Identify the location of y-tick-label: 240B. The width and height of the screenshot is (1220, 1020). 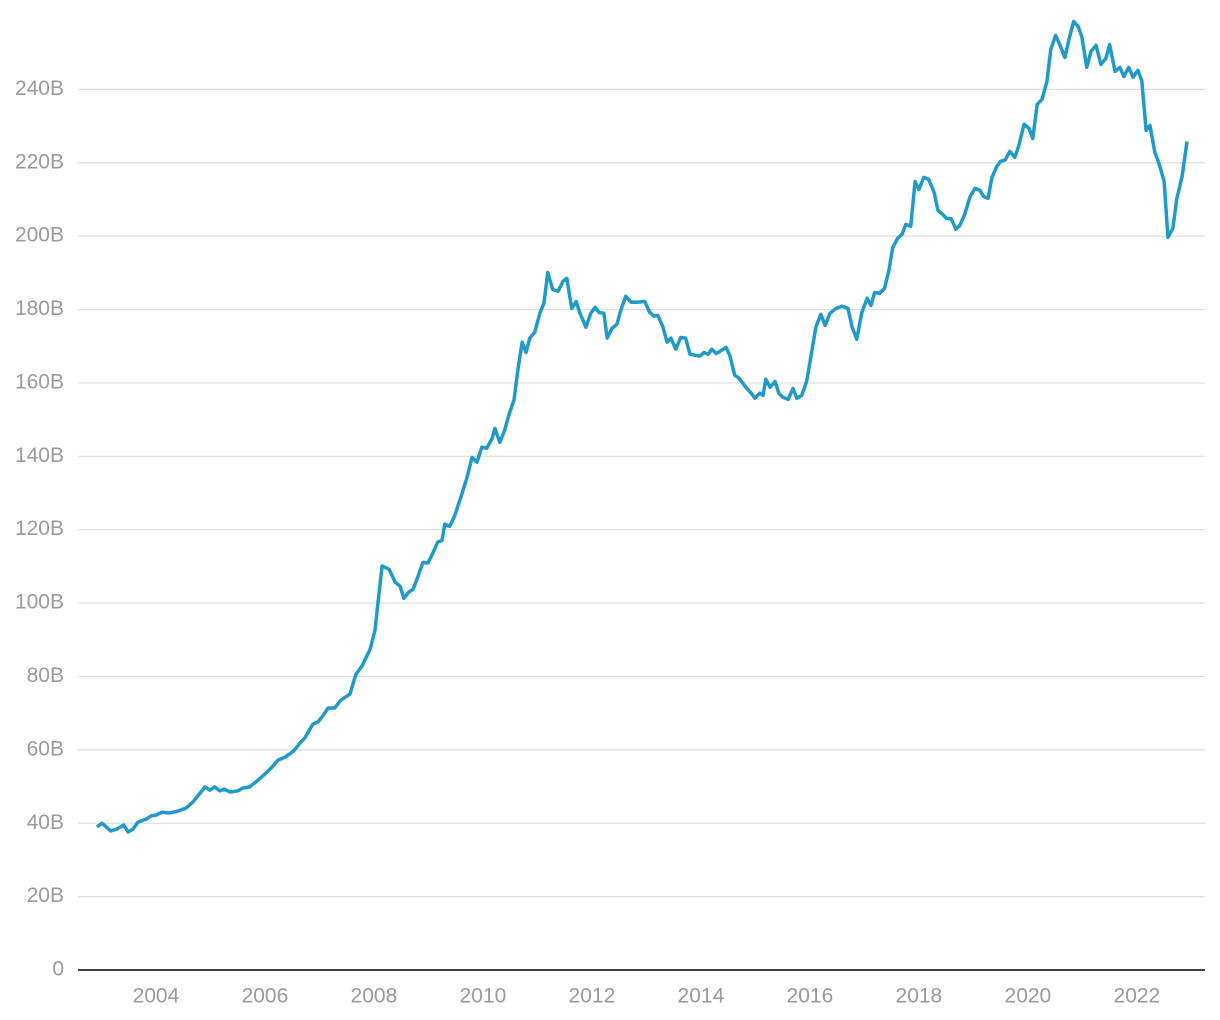
(39, 88).